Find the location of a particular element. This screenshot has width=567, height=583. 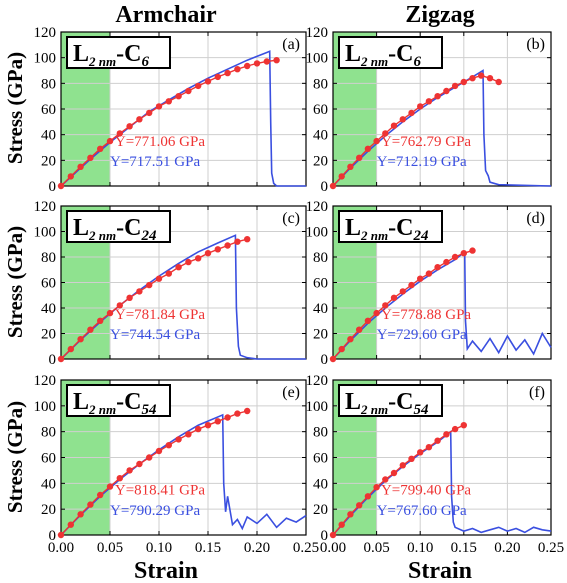

panel-label: (c) is located at coordinates (291, 218).